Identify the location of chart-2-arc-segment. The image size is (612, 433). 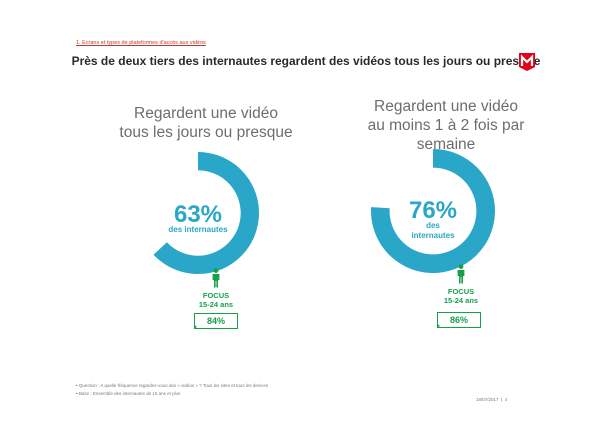
(433, 211).